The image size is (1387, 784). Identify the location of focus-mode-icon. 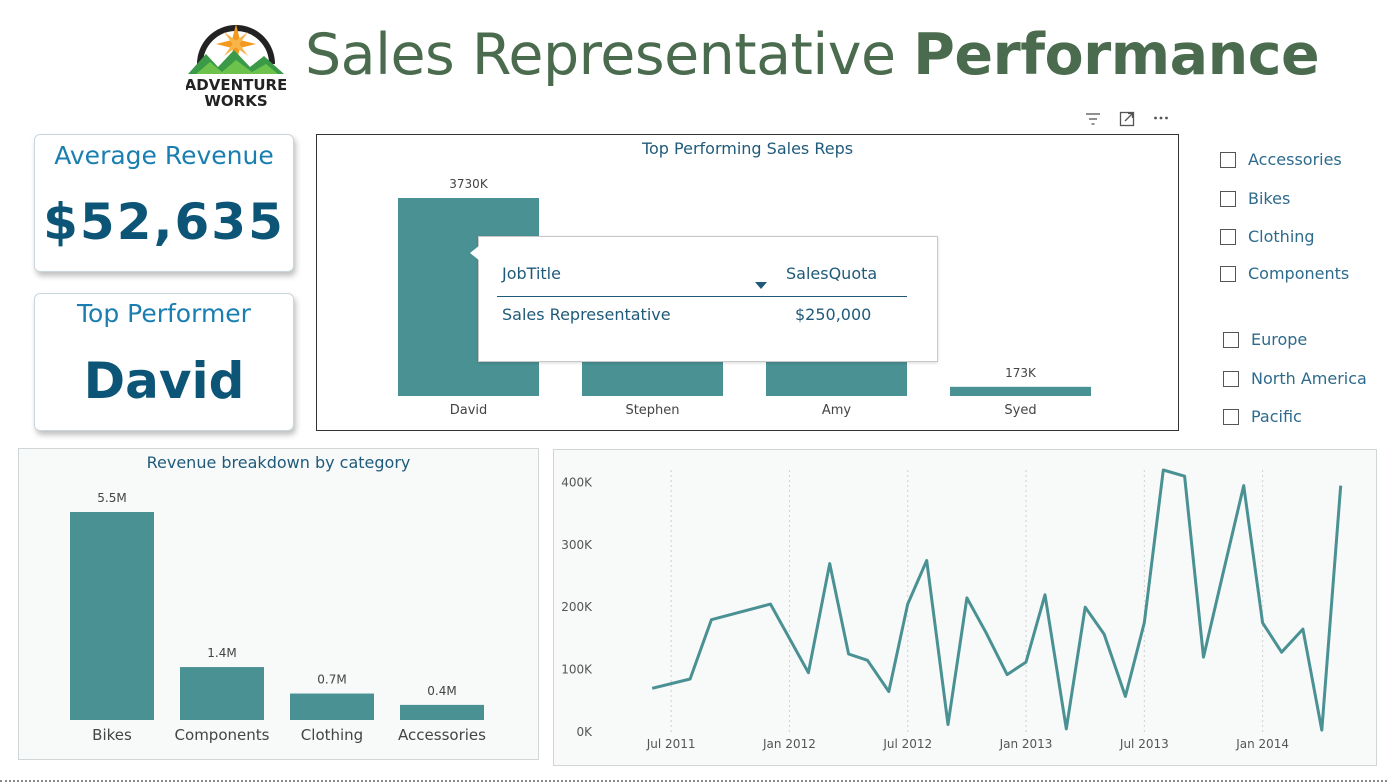
(1127, 119).